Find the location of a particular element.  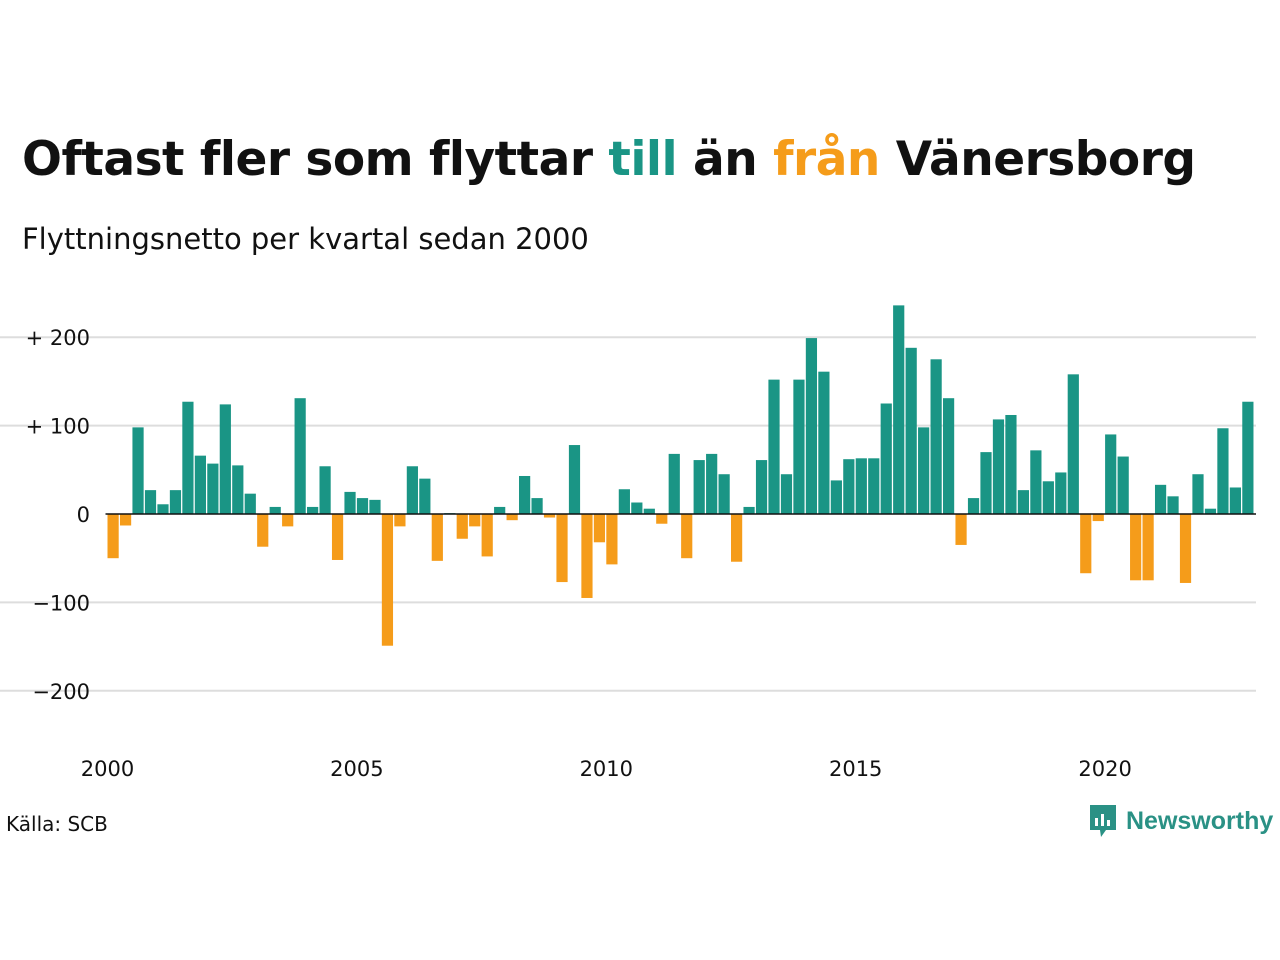

bar-2003-q3 is located at coordinates (288, 520).